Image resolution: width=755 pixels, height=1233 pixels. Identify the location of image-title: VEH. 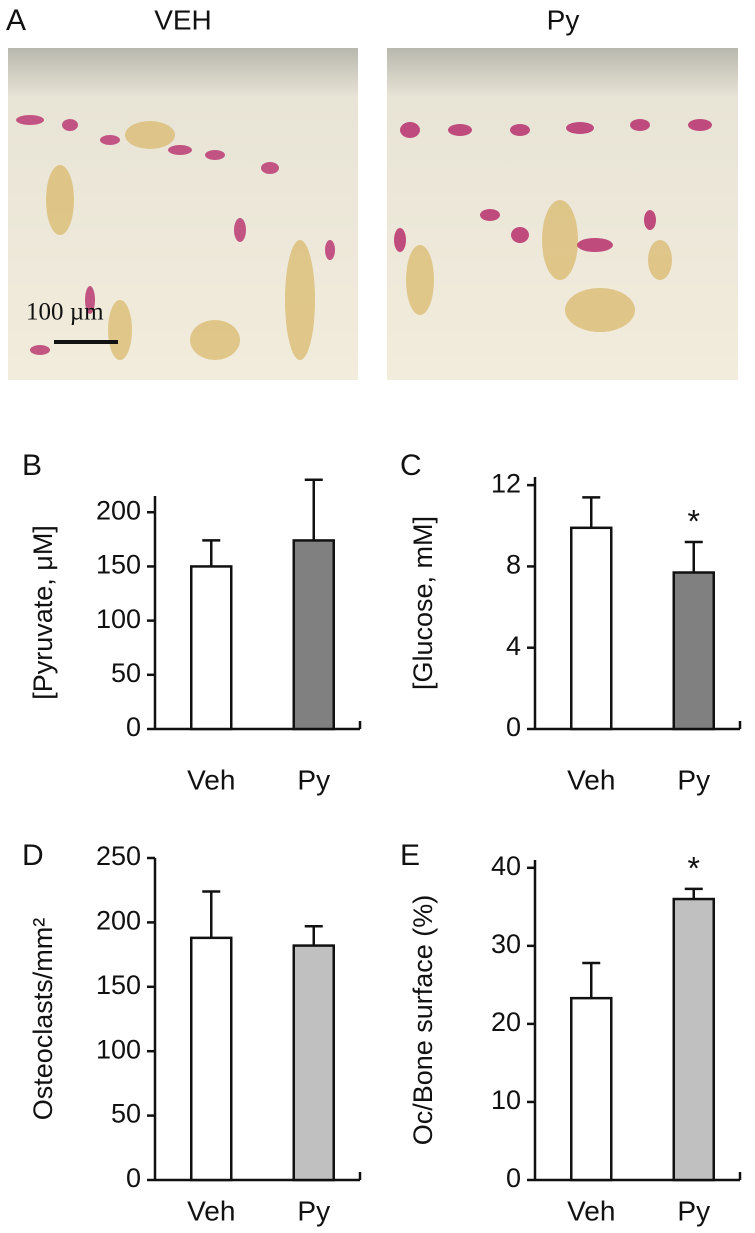
(183, 19).